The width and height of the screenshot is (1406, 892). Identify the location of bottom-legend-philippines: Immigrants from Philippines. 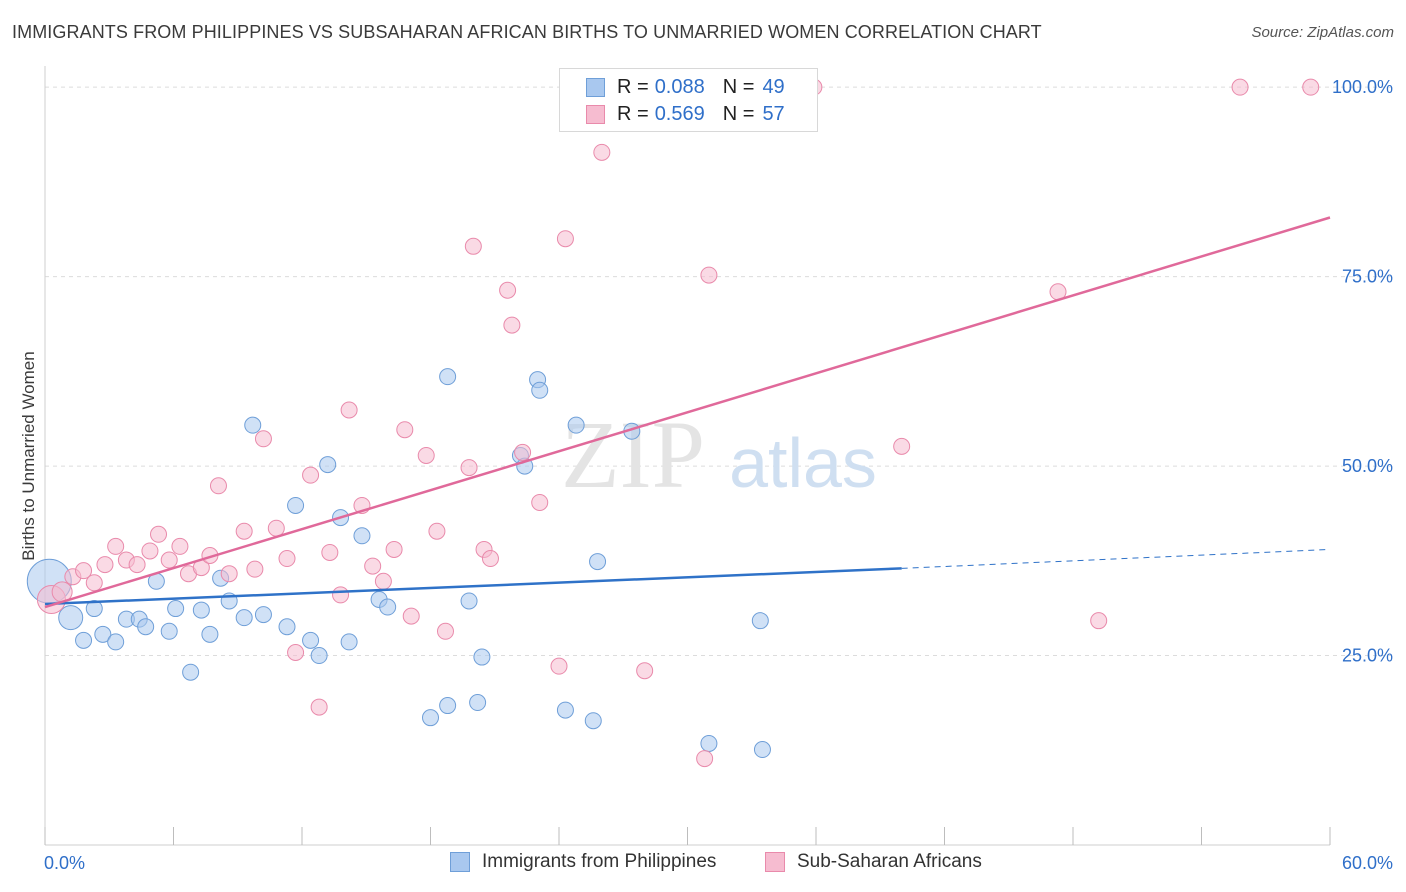
(583, 862).